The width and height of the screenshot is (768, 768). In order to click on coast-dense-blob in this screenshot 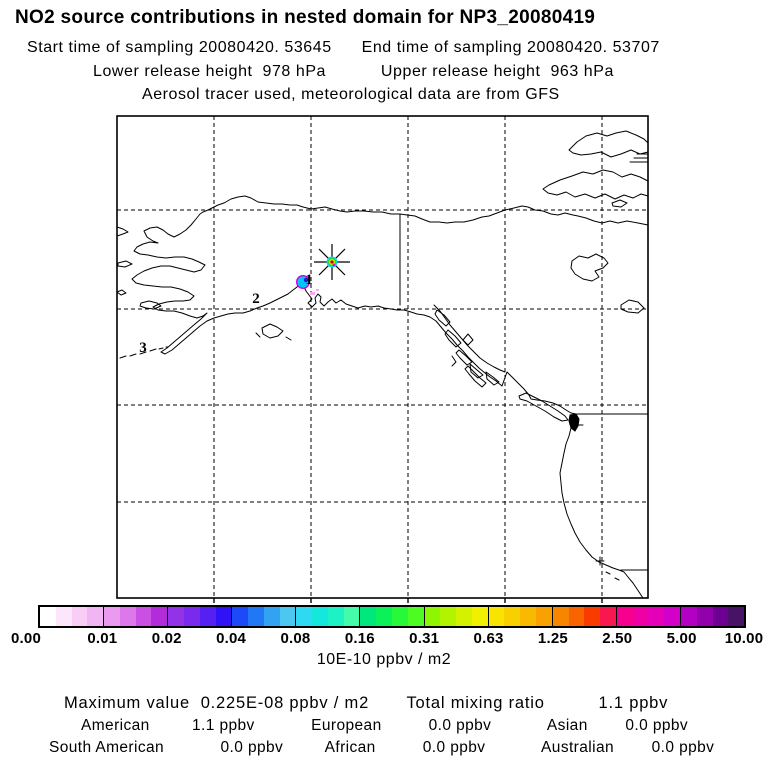, I will do `click(574, 422)`.